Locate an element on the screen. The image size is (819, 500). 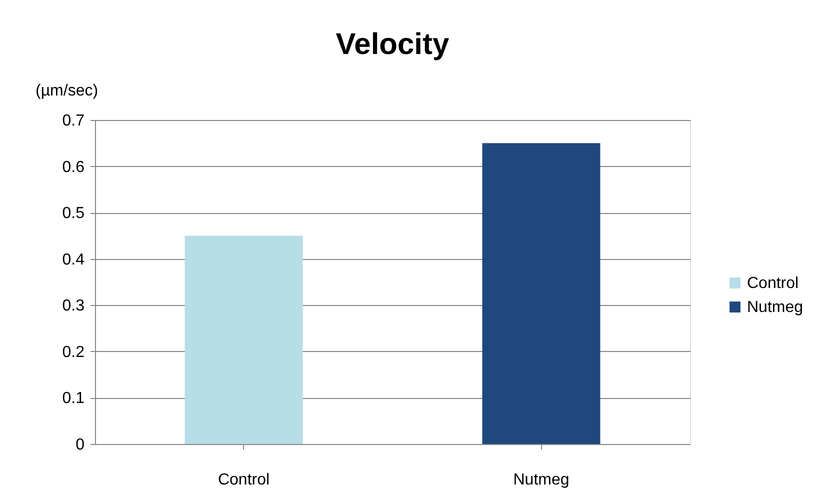
y-tick-label: 0.4 is located at coordinates (73, 259).